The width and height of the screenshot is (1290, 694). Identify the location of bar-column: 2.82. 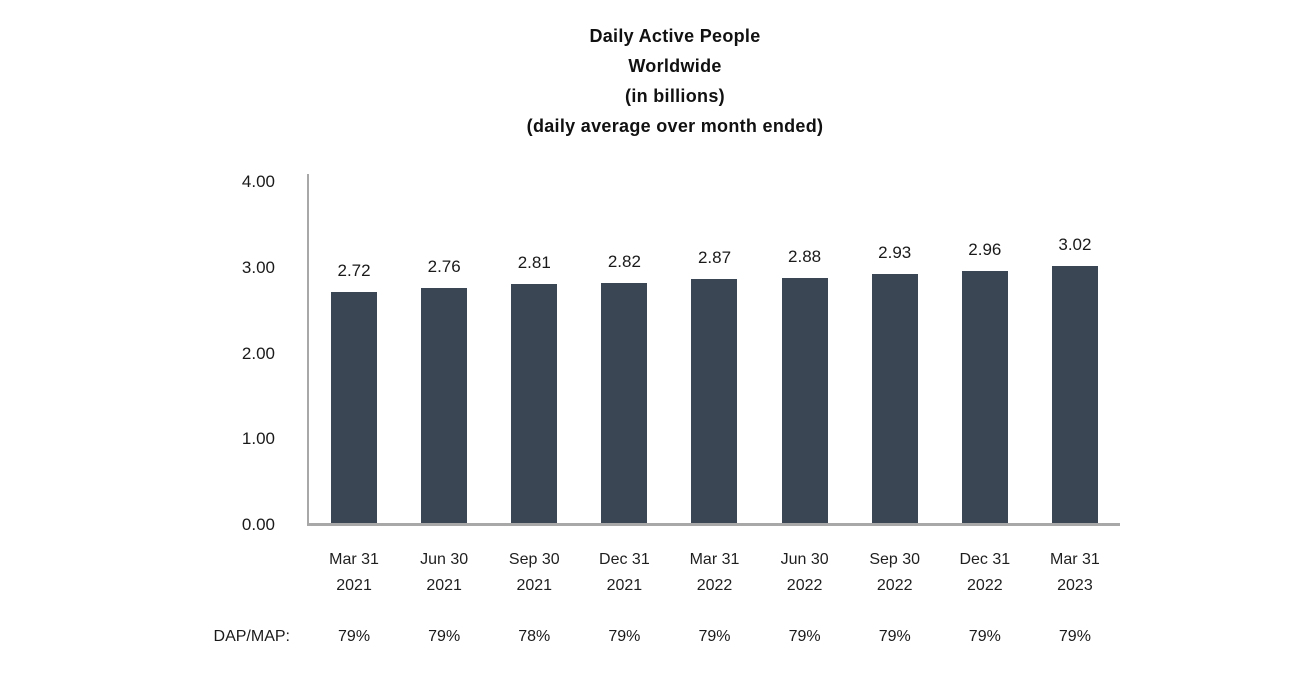
(624, 388).